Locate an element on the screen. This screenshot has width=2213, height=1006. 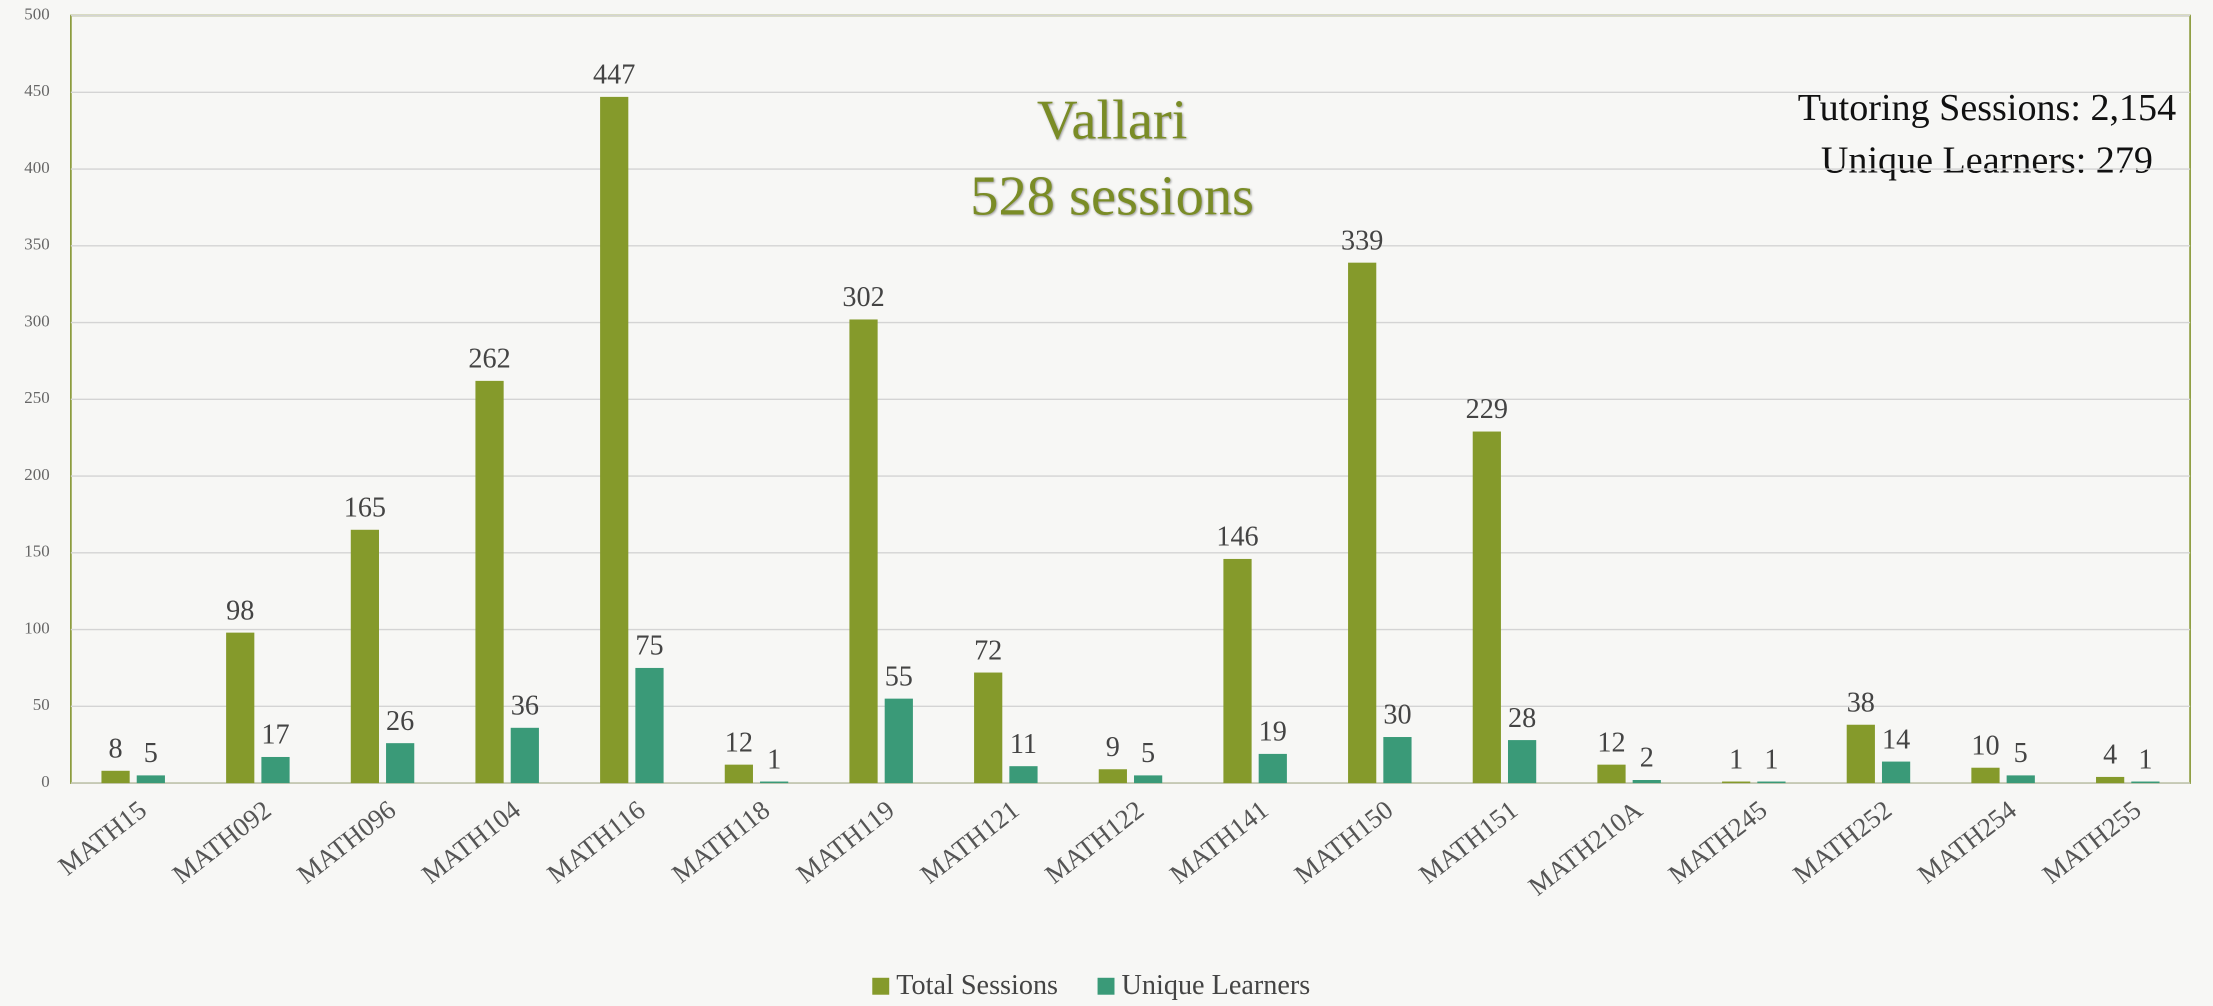
annotation: Unique Learners: 279 is located at coordinates (1987, 160).